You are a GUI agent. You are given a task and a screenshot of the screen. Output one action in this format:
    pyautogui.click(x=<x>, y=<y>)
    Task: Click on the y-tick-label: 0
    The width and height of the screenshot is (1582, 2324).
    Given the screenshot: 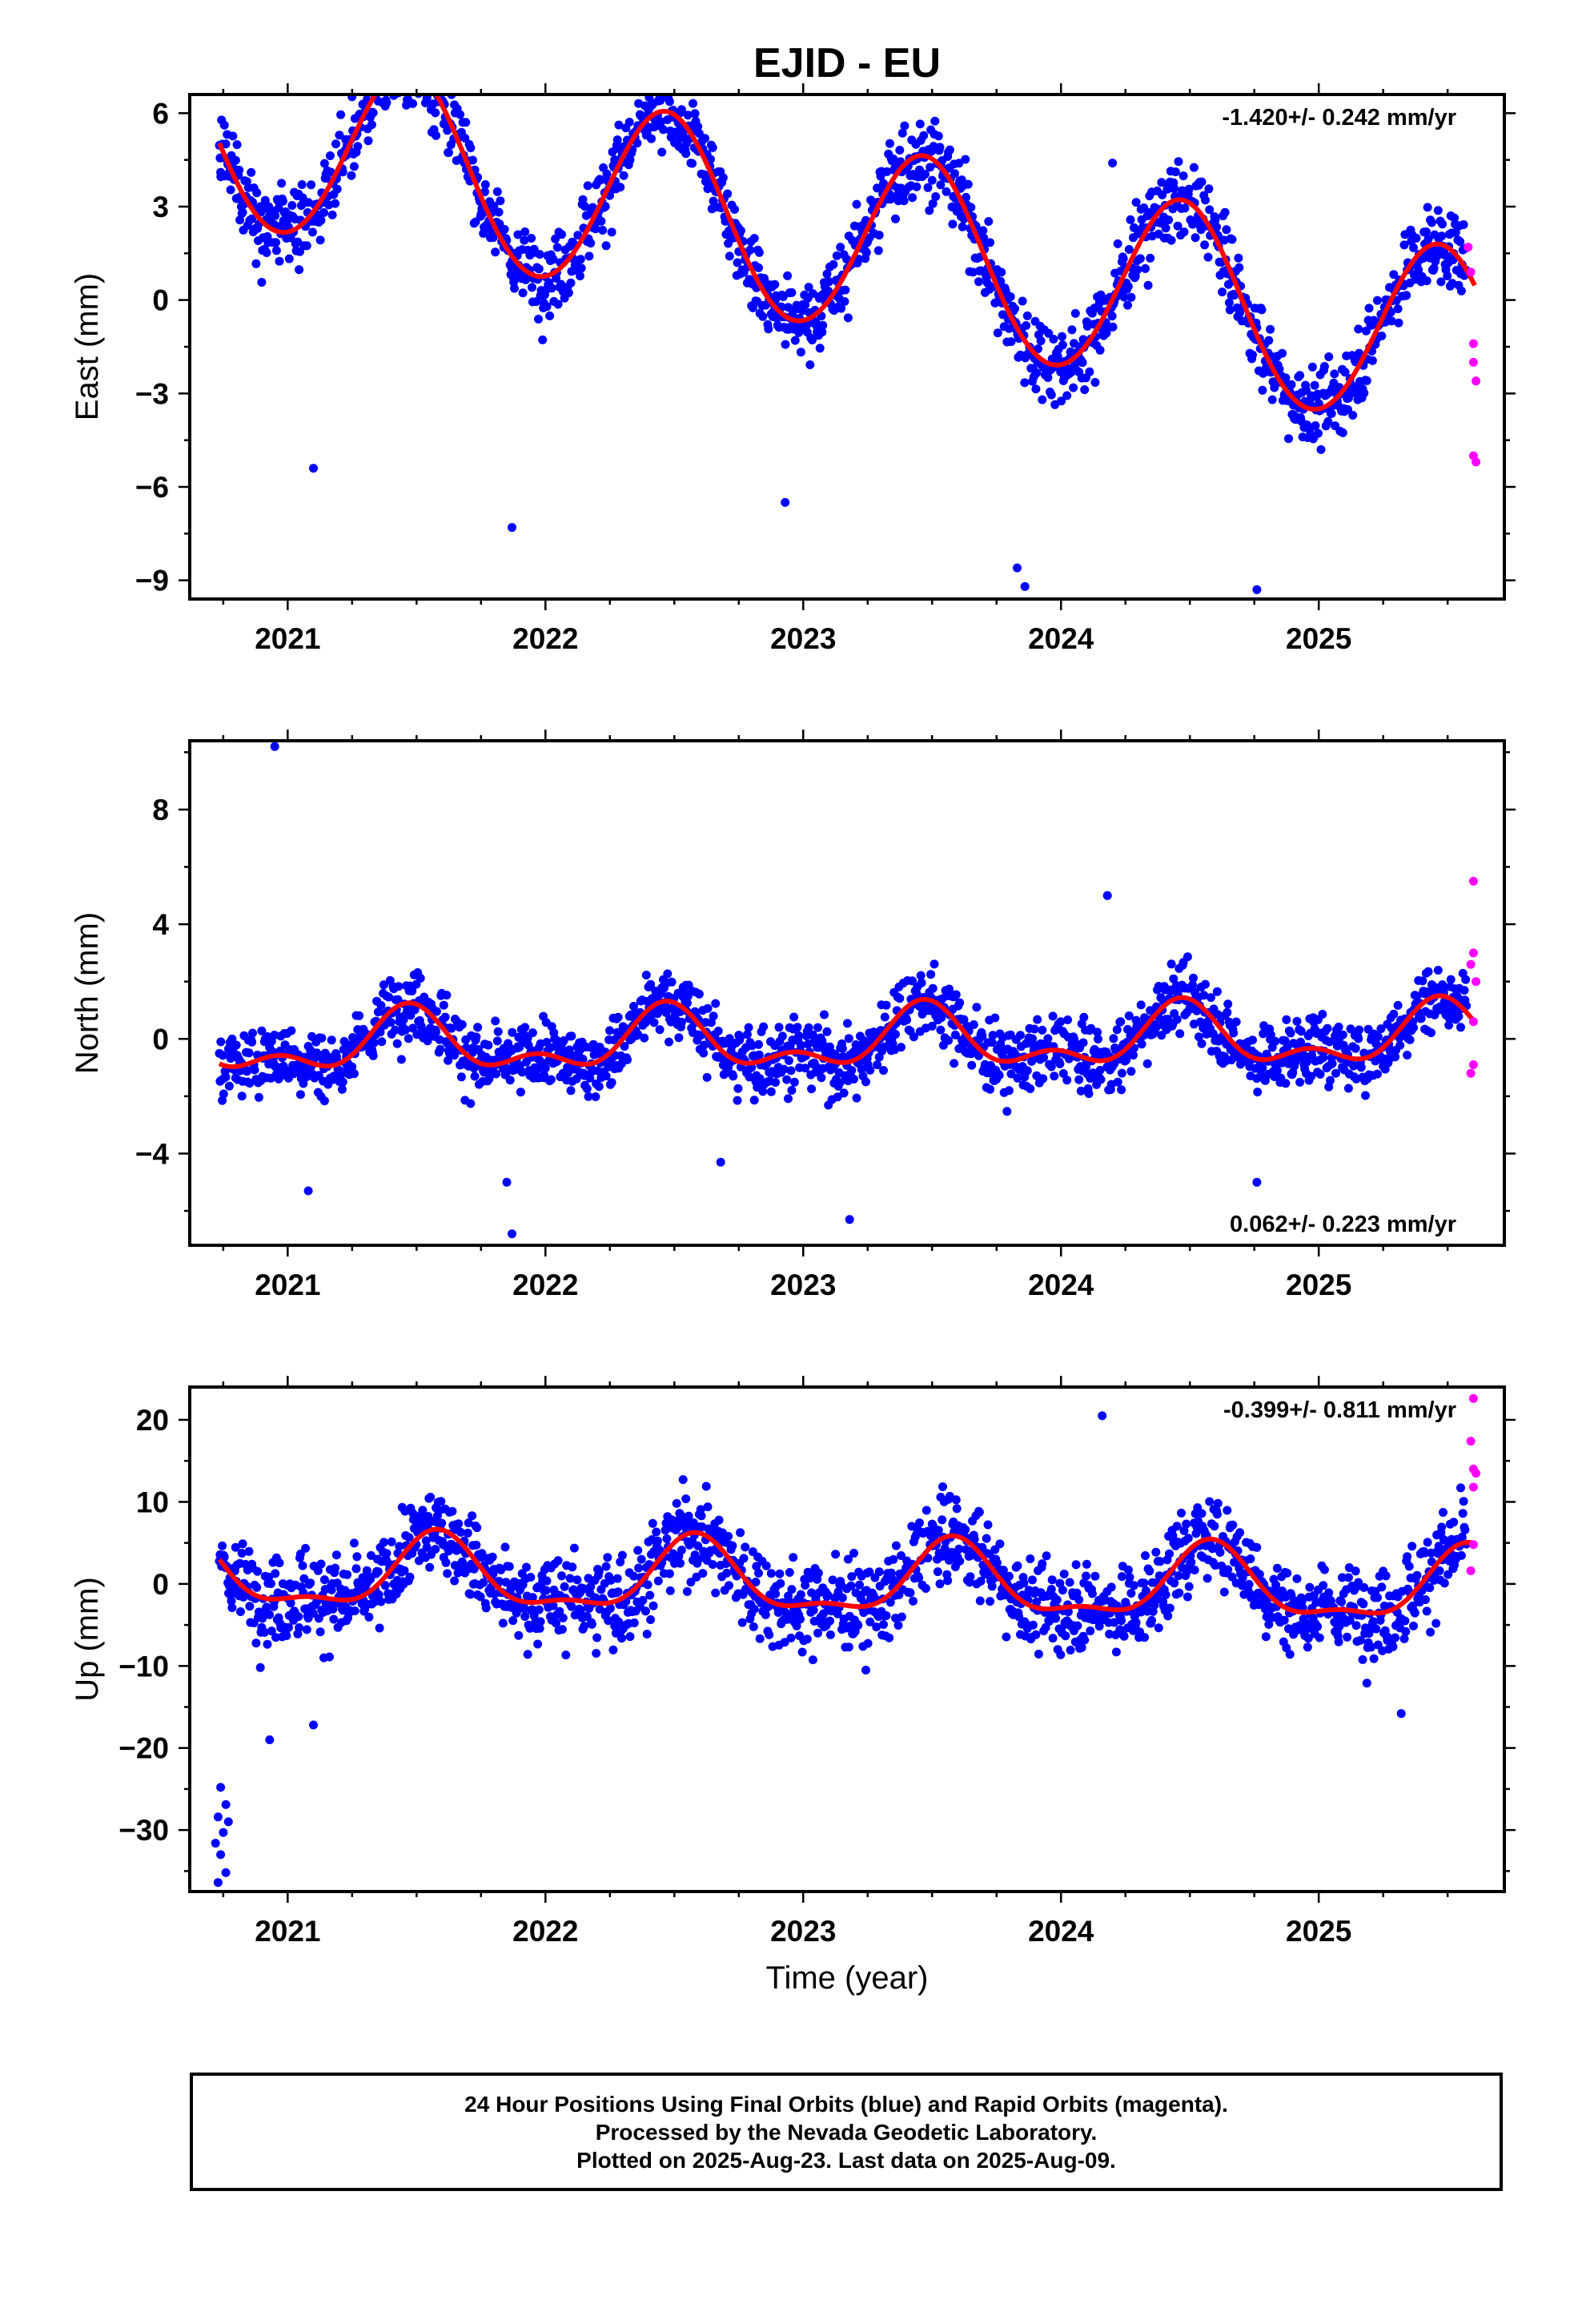 What is the action you would take?
    pyautogui.click(x=161, y=1039)
    